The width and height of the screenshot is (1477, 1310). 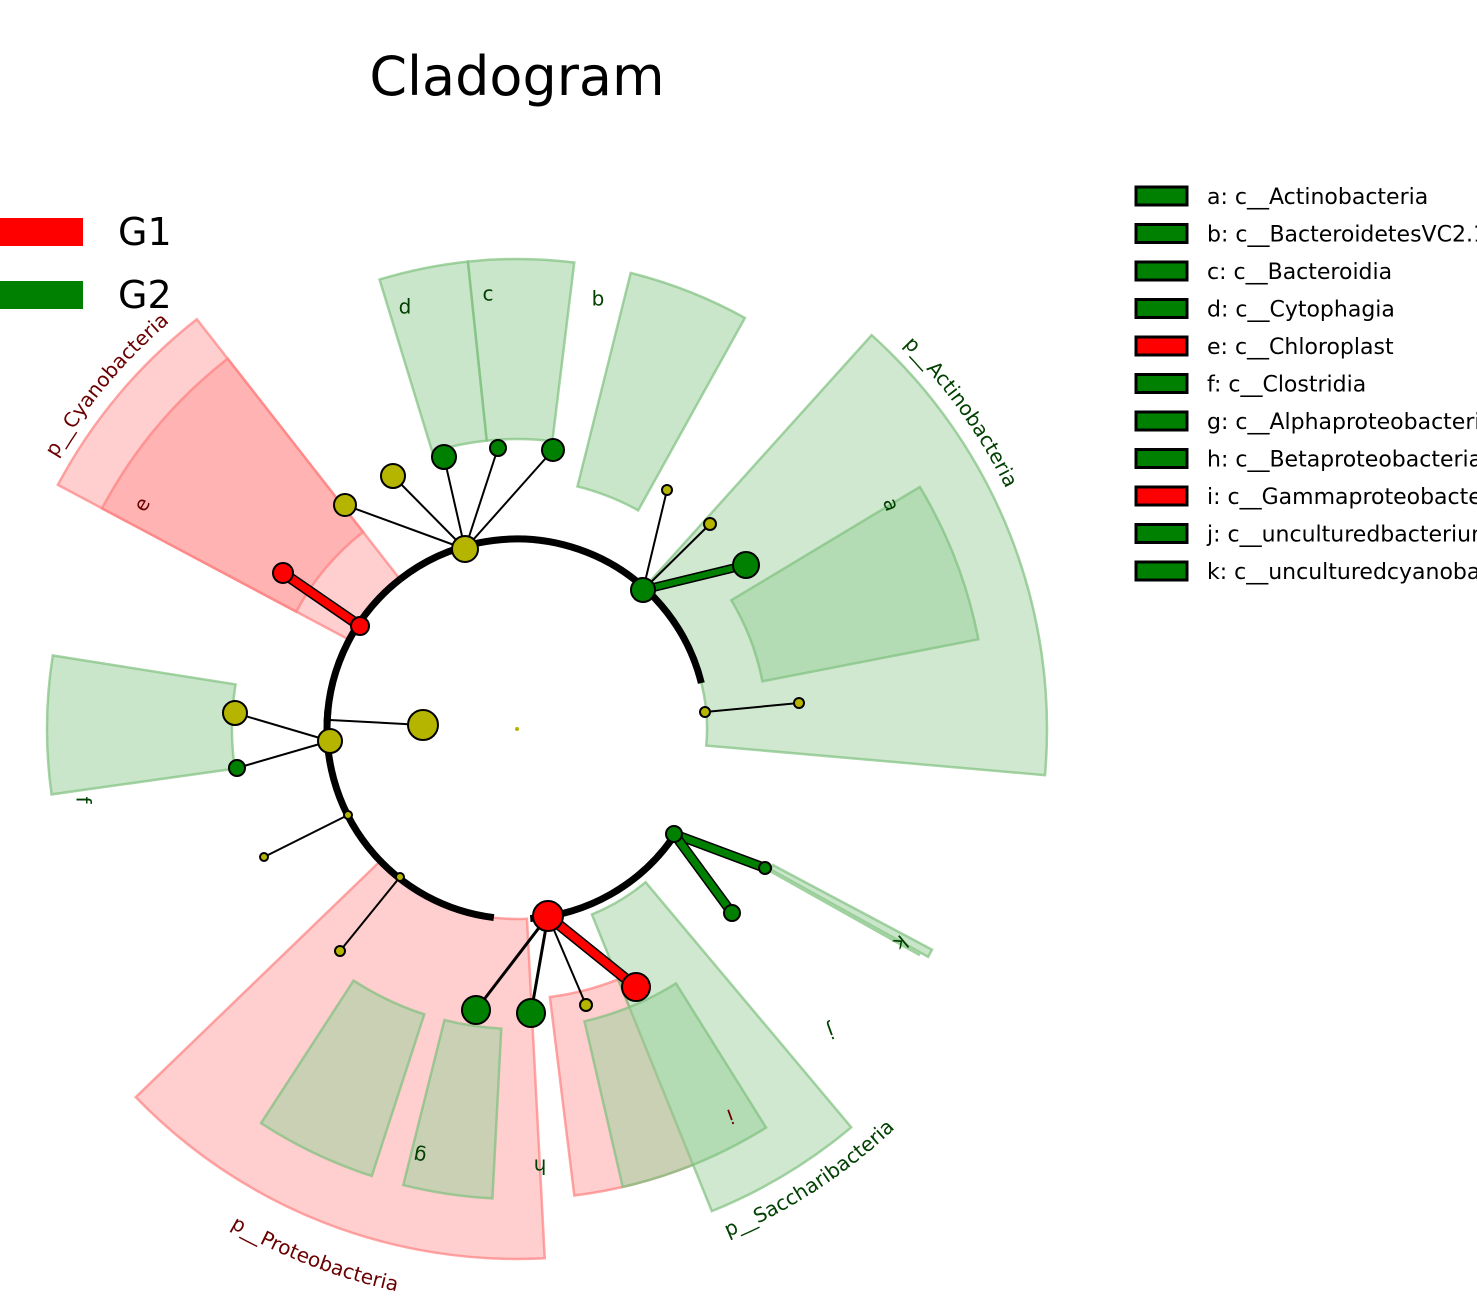 What do you see at coordinates (703, 873) in the screenshot?
I see `branch-21-fill` at bounding box center [703, 873].